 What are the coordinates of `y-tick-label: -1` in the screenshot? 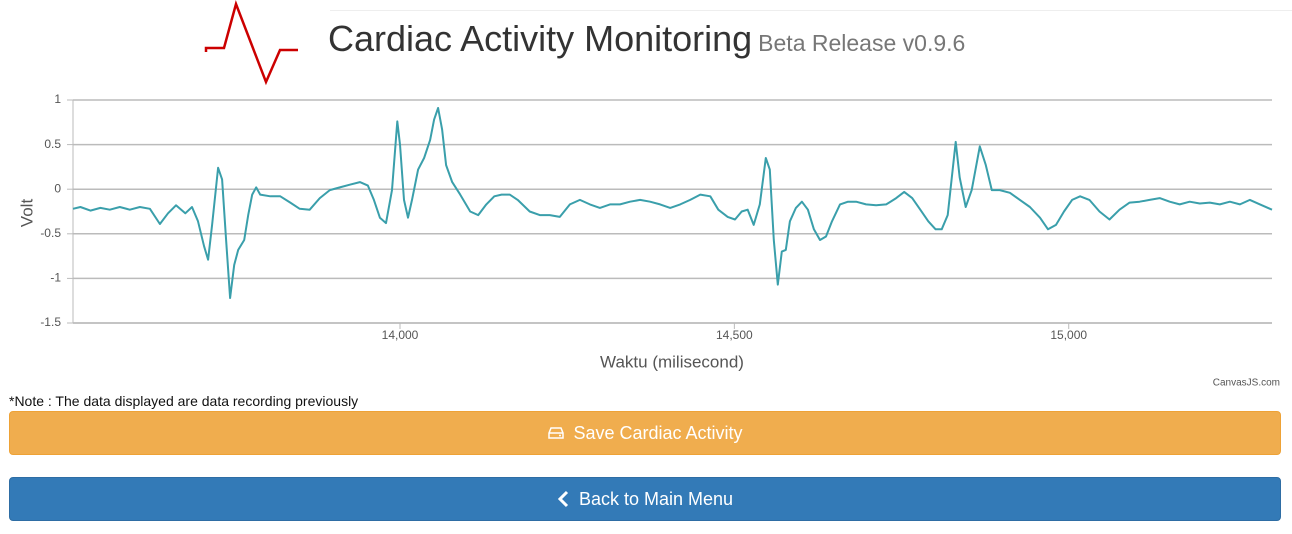 It's located at (55, 278).